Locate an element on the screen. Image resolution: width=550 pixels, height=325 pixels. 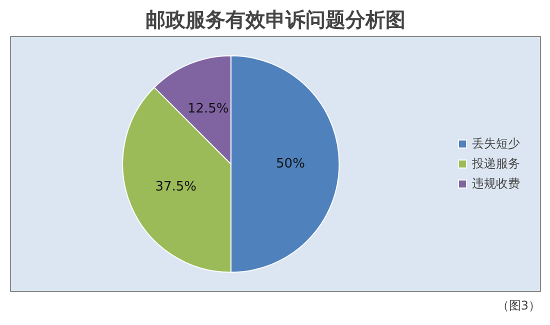
legend-label: 投递服务 is located at coordinates (496, 163).